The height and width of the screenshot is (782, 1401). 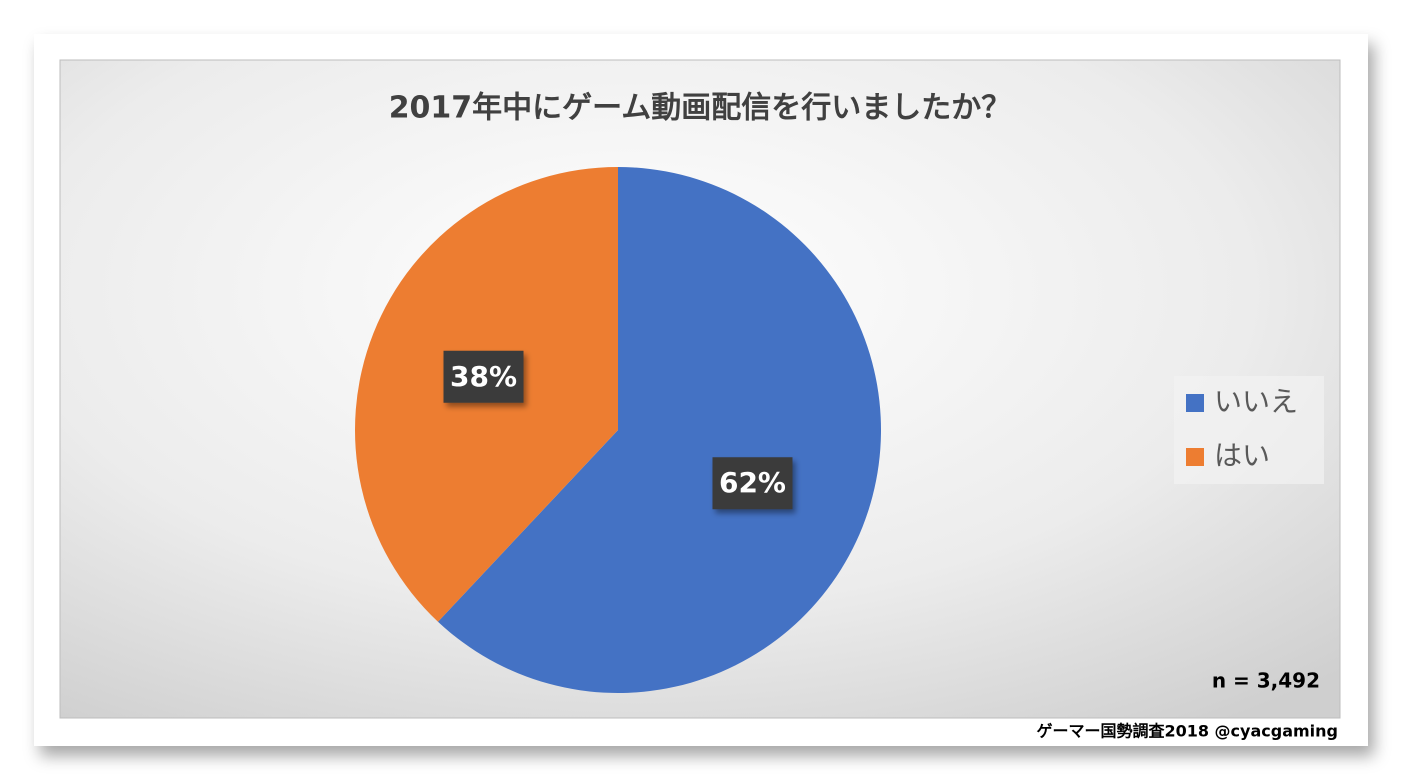 I want to click on chart-title: 2017年中にゲーム動画配信を行いましたか？, so click(x=700, y=108).